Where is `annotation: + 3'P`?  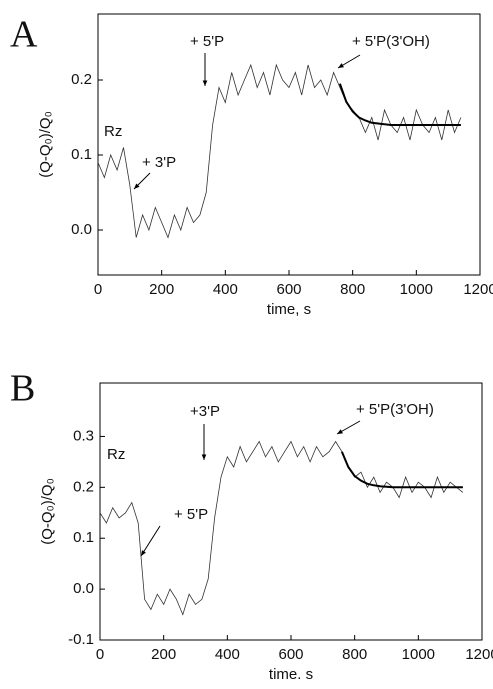 annotation: + 3'P is located at coordinates (159, 162).